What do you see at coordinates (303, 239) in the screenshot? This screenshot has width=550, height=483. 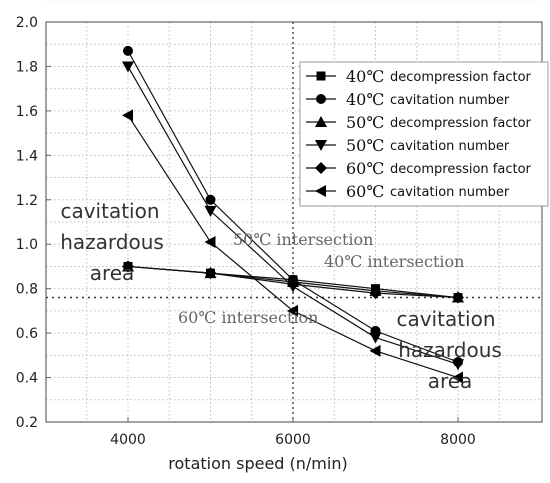 I see `intersection-50-label: 50℃ intersection` at bounding box center [303, 239].